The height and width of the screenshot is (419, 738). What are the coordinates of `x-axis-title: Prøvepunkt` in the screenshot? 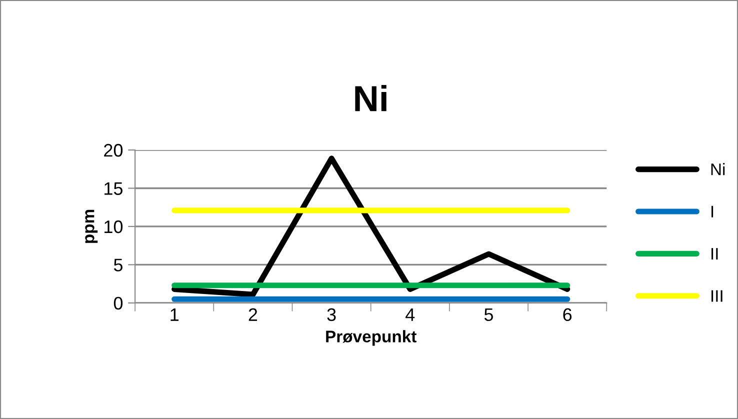 It's located at (371, 338).